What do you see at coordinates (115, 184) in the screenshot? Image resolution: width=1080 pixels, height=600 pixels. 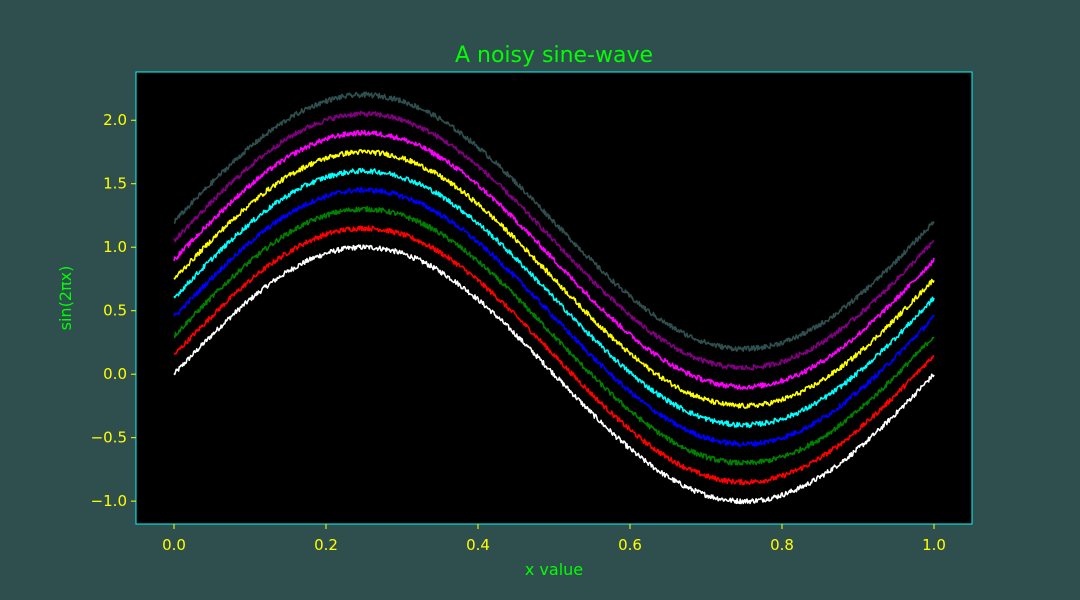 I see `y-tick-label: 1.5` at bounding box center [115, 184].